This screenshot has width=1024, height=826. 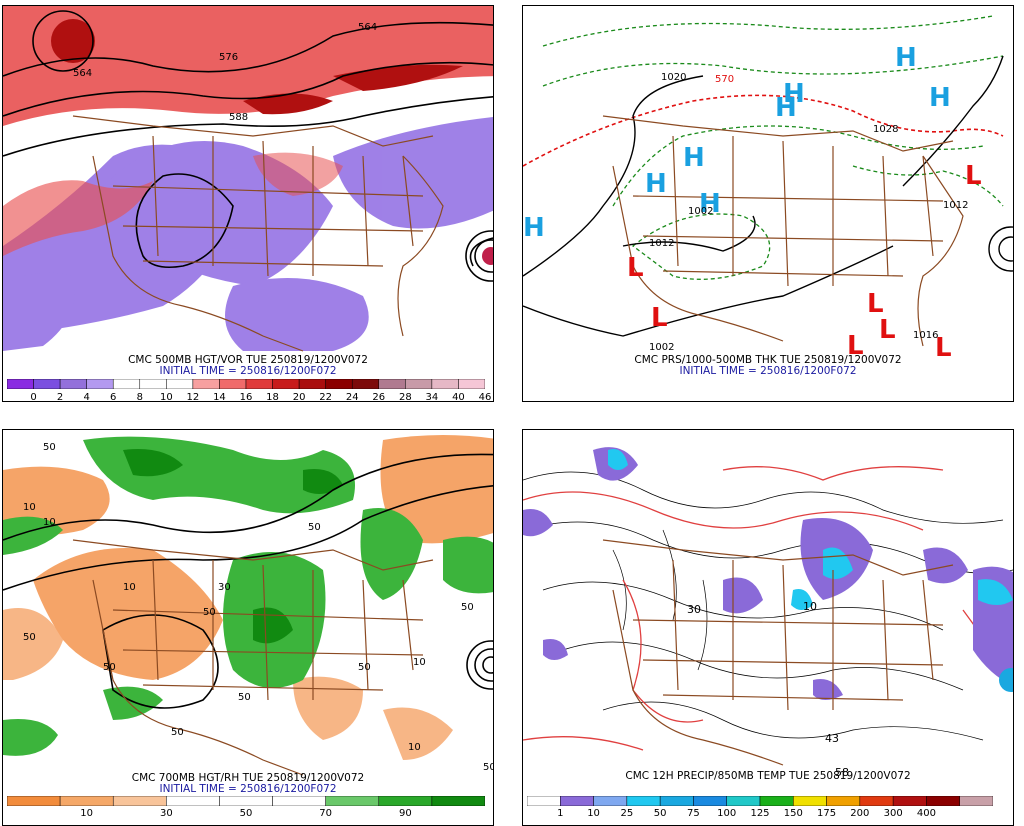 What do you see at coordinates (793, 813) in the screenshot?
I see `colorbar-label: 150` at bounding box center [793, 813].